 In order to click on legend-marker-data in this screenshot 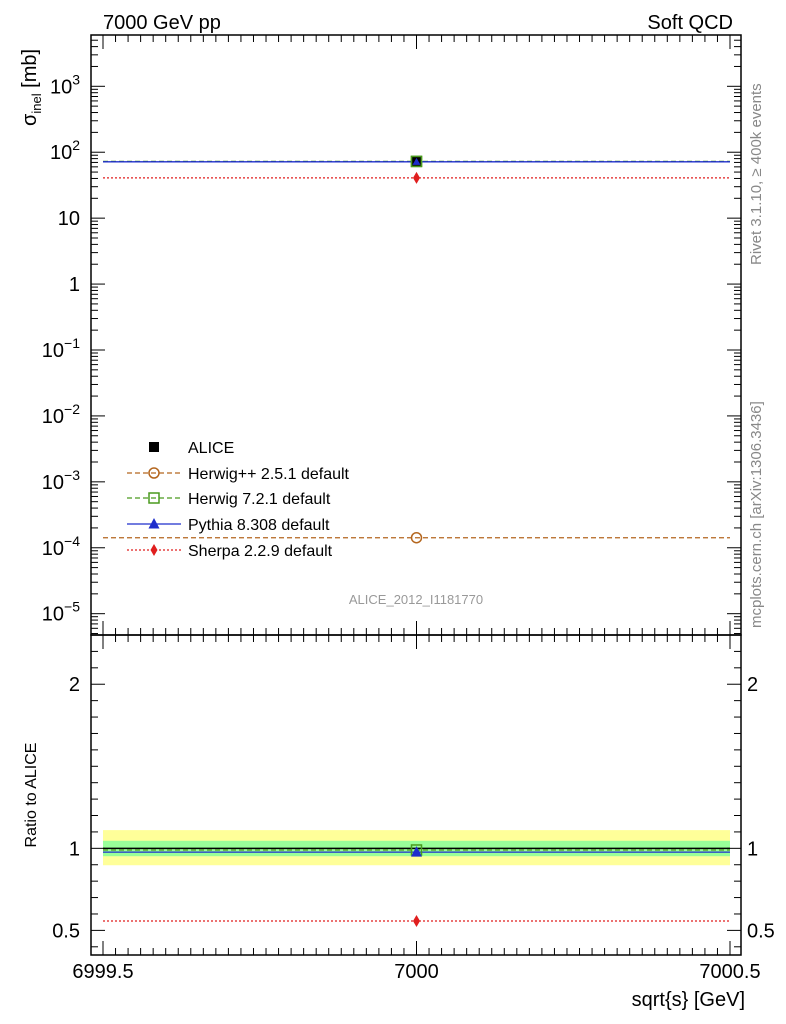, I will do `click(154, 447)`.